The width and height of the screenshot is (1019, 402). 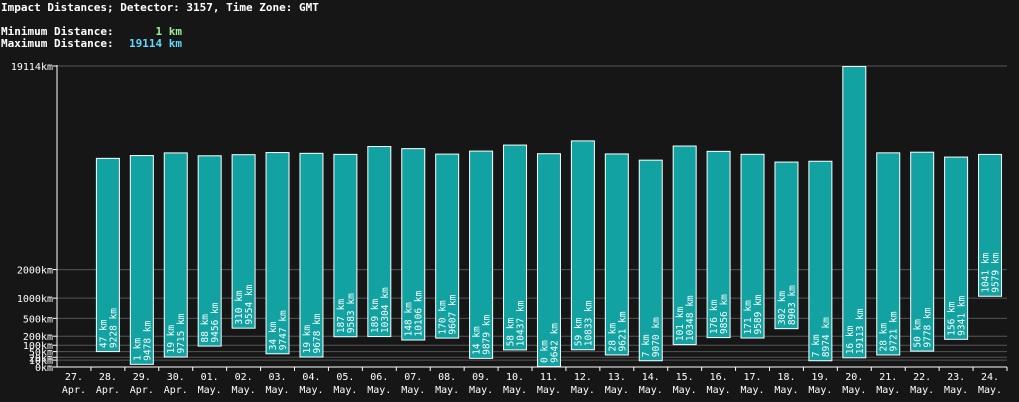 I want to click on bar-max-label: 9642 km, so click(x=554, y=343).